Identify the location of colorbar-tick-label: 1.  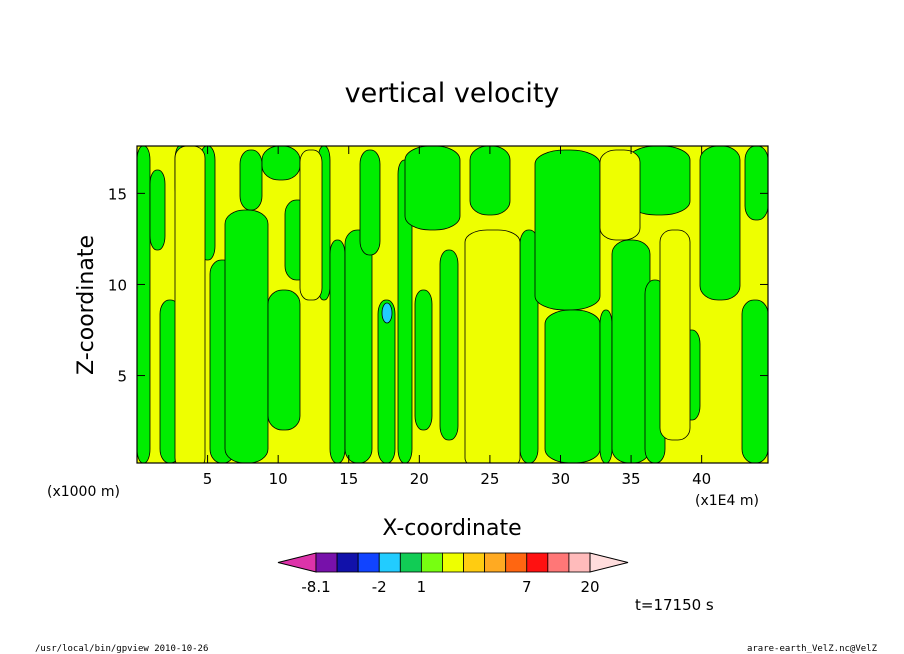
(422, 587).